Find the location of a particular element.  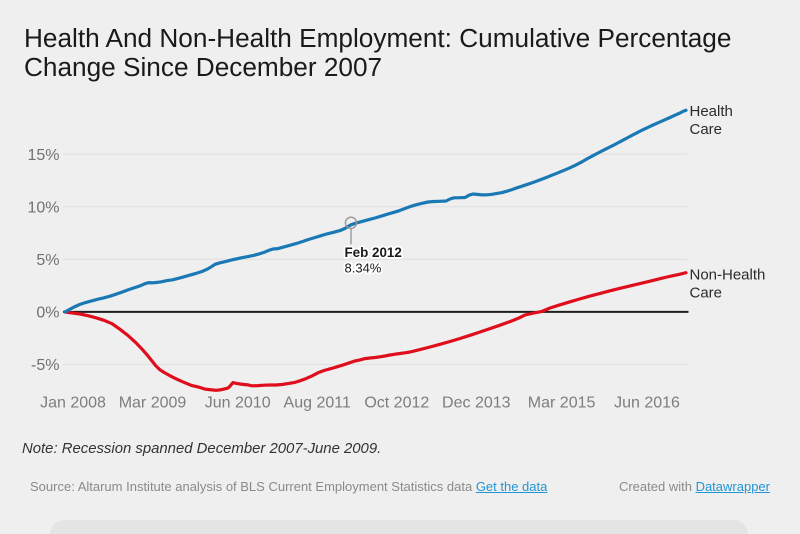

svg-text: 8.34% is located at coordinates (363, 268).